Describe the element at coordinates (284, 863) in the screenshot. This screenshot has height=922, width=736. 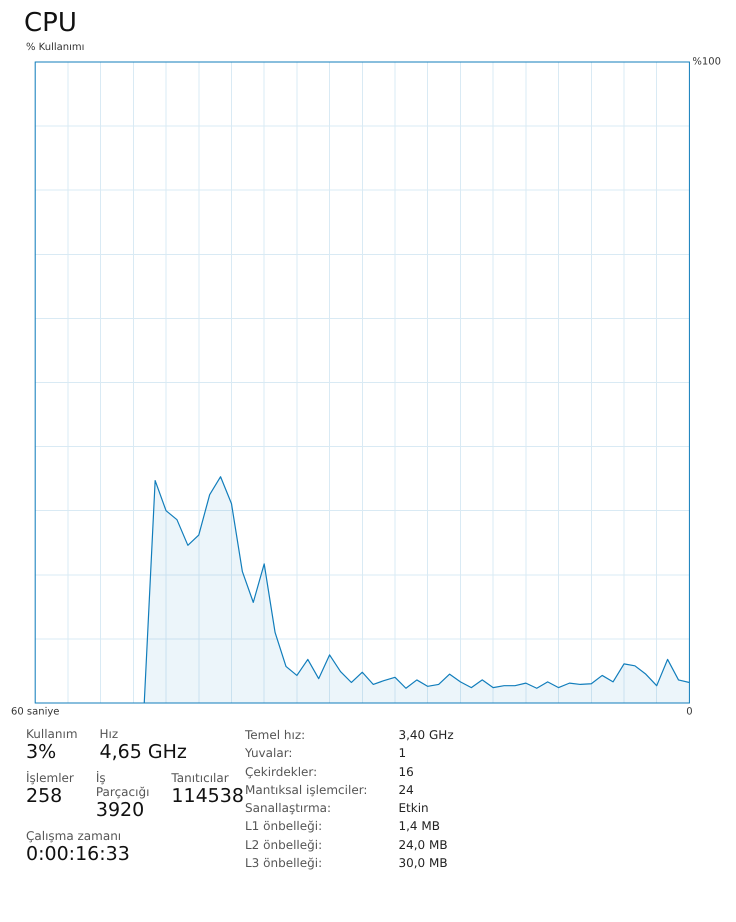
I see `text: L3 önbelleği:` at that location.